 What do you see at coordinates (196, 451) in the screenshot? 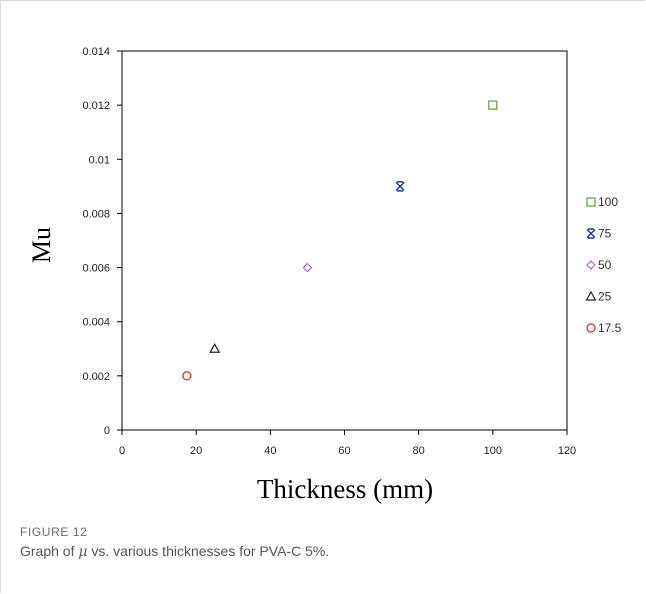
I see `x-tick-label: 20` at bounding box center [196, 451].